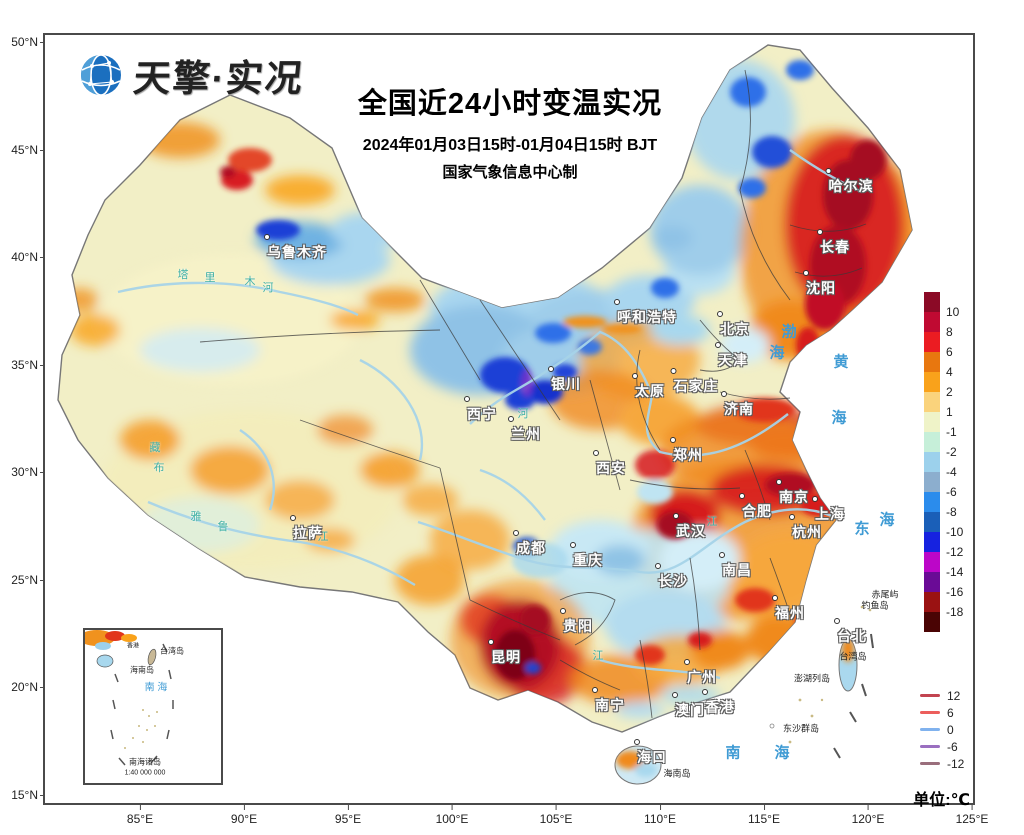  I want to click on inset-label: 台湾岛, so click(172, 651).